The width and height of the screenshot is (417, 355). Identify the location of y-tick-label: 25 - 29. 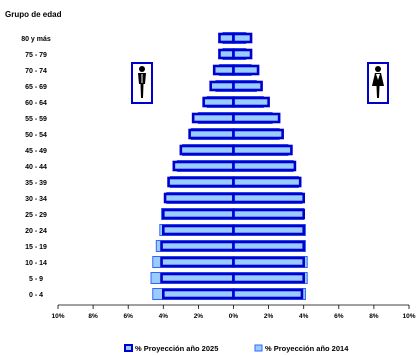
(36, 215).